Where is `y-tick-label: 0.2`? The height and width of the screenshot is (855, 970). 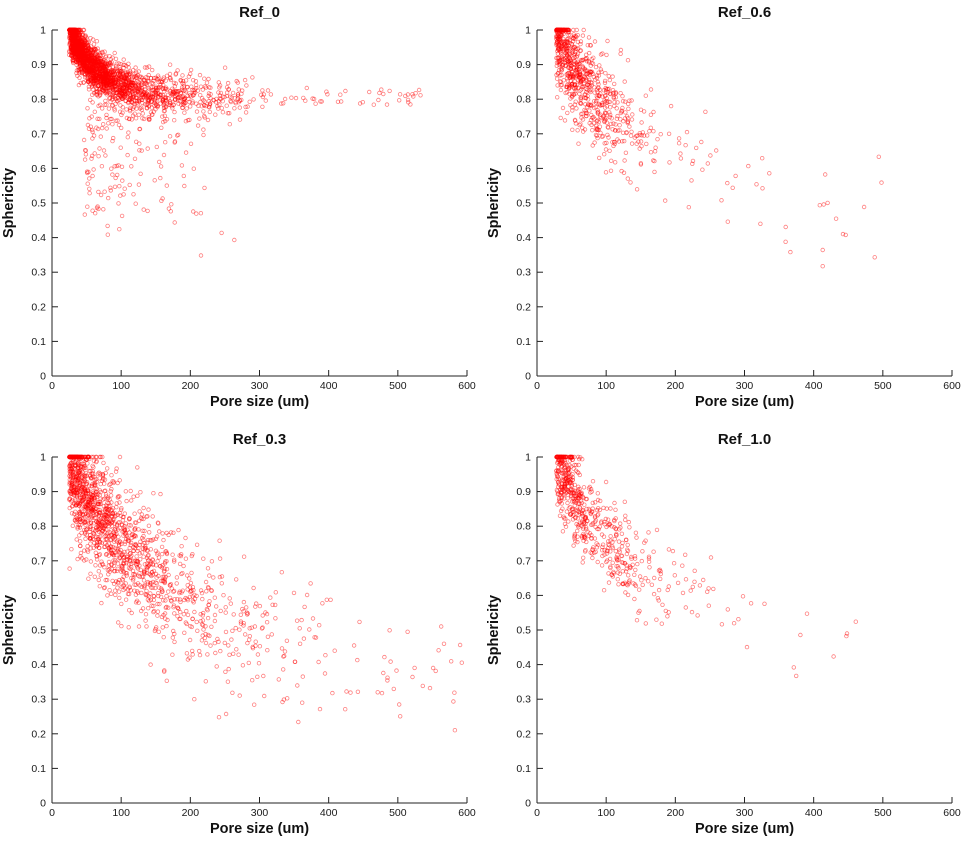
y-tick-label: 0.2 is located at coordinates (523, 307).